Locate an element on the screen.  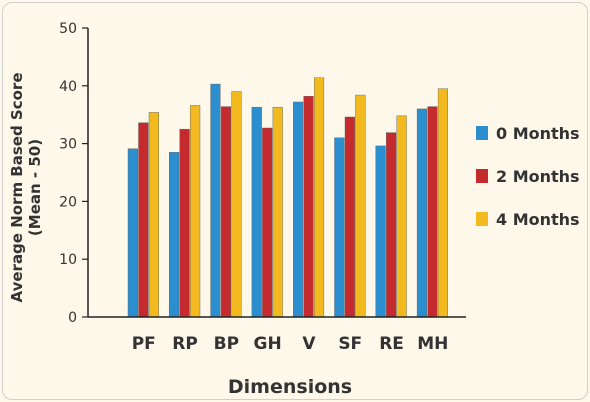
legend-label: 2 Months is located at coordinates (538, 176).